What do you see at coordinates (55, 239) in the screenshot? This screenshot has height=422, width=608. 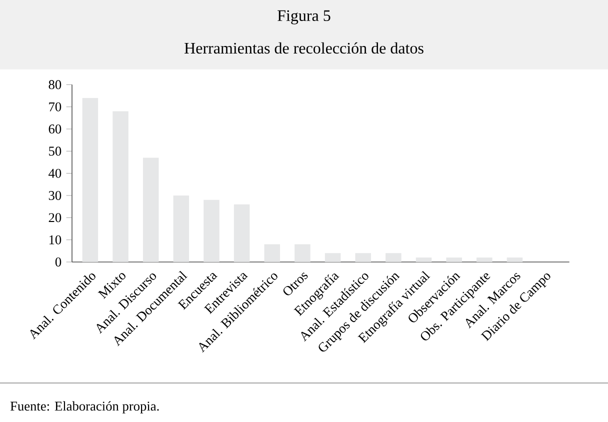 I see `y-tick-label: 10` at bounding box center [55, 239].